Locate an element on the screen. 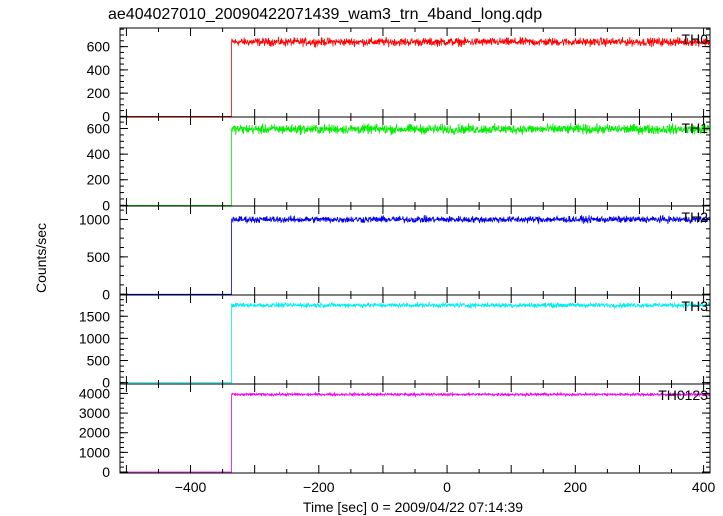 This screenshot has width=723, height=516. y-tick-label: 2000 is located at coordinates (94, 433).